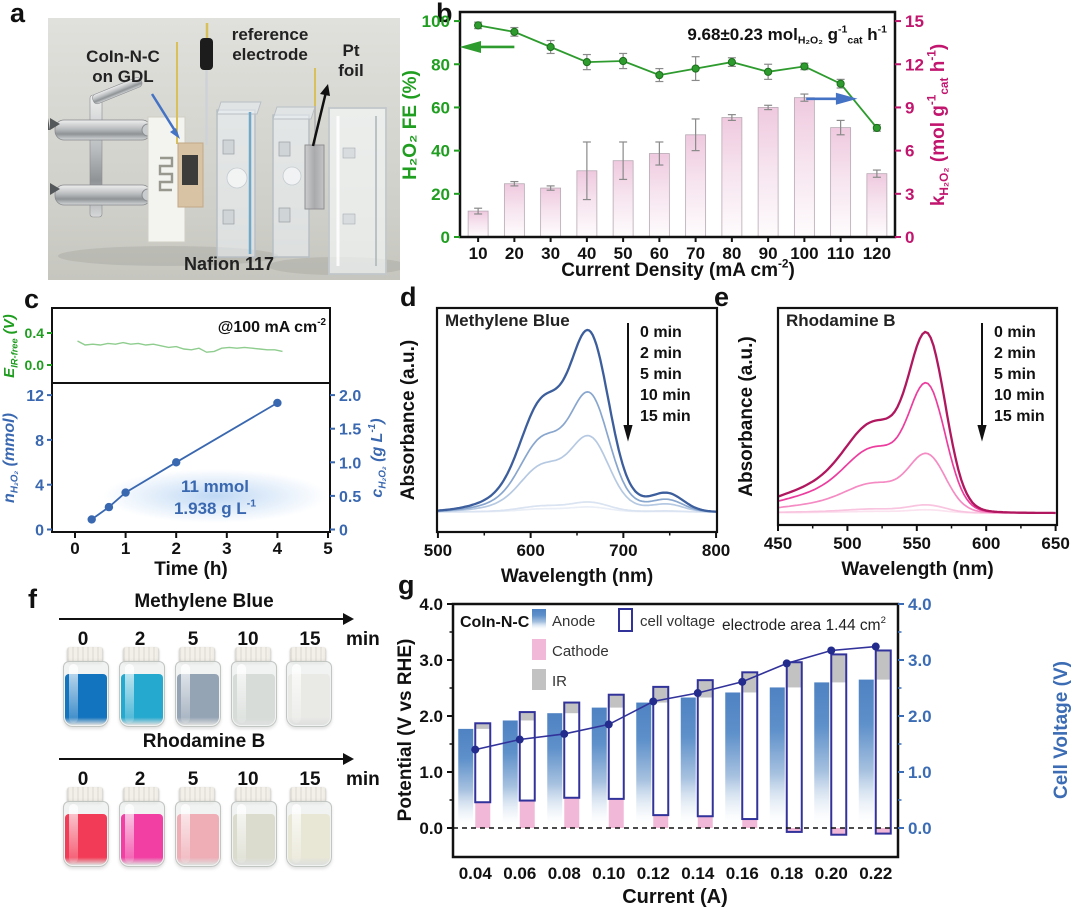 This screenshot has height=911, width=1080. Describe the element at coordinates (665, 416) in the screenshot. I see `time-legend-15-min: 15 min` at that location.